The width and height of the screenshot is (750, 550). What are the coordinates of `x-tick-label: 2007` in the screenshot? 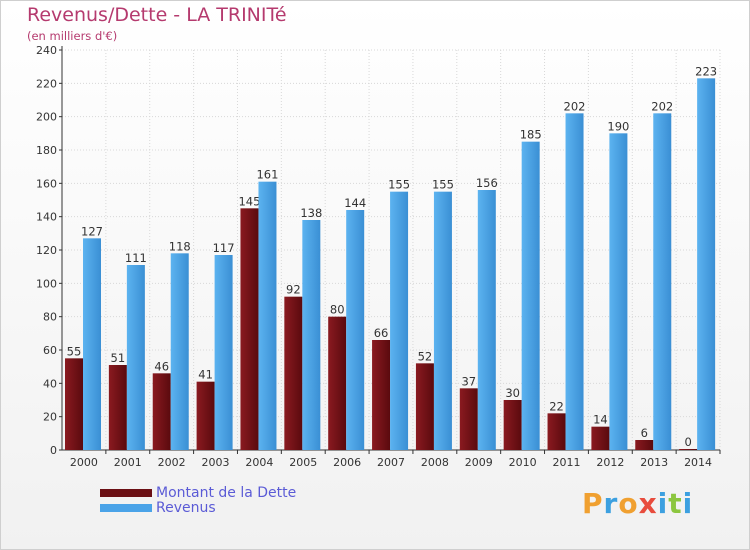 It's located at (391, 462).